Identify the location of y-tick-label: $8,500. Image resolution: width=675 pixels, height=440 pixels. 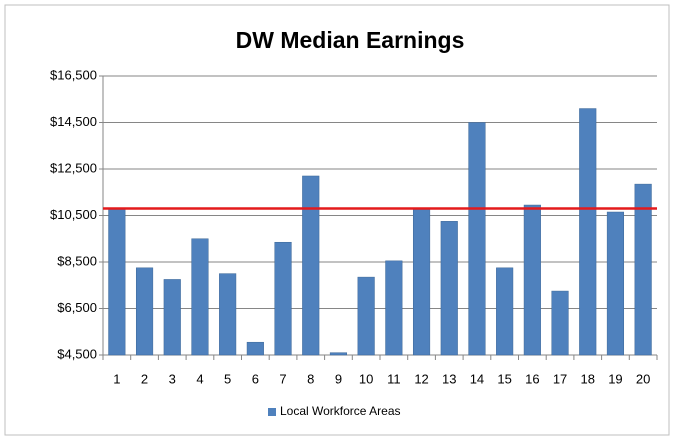
(77, 260).